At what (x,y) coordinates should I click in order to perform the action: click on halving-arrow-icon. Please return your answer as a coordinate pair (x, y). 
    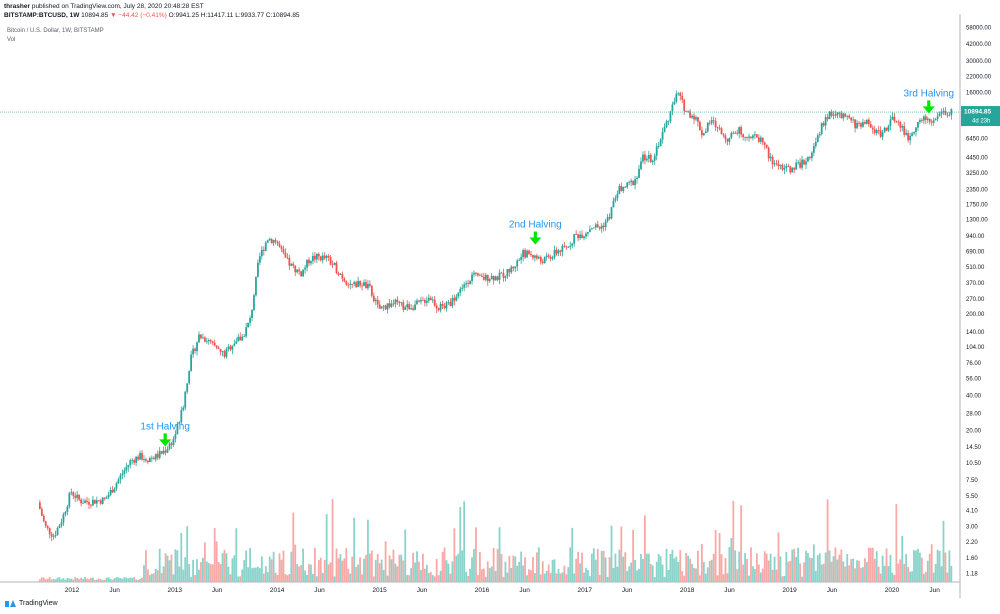
    Looking at the image, I should click on (535, 235).